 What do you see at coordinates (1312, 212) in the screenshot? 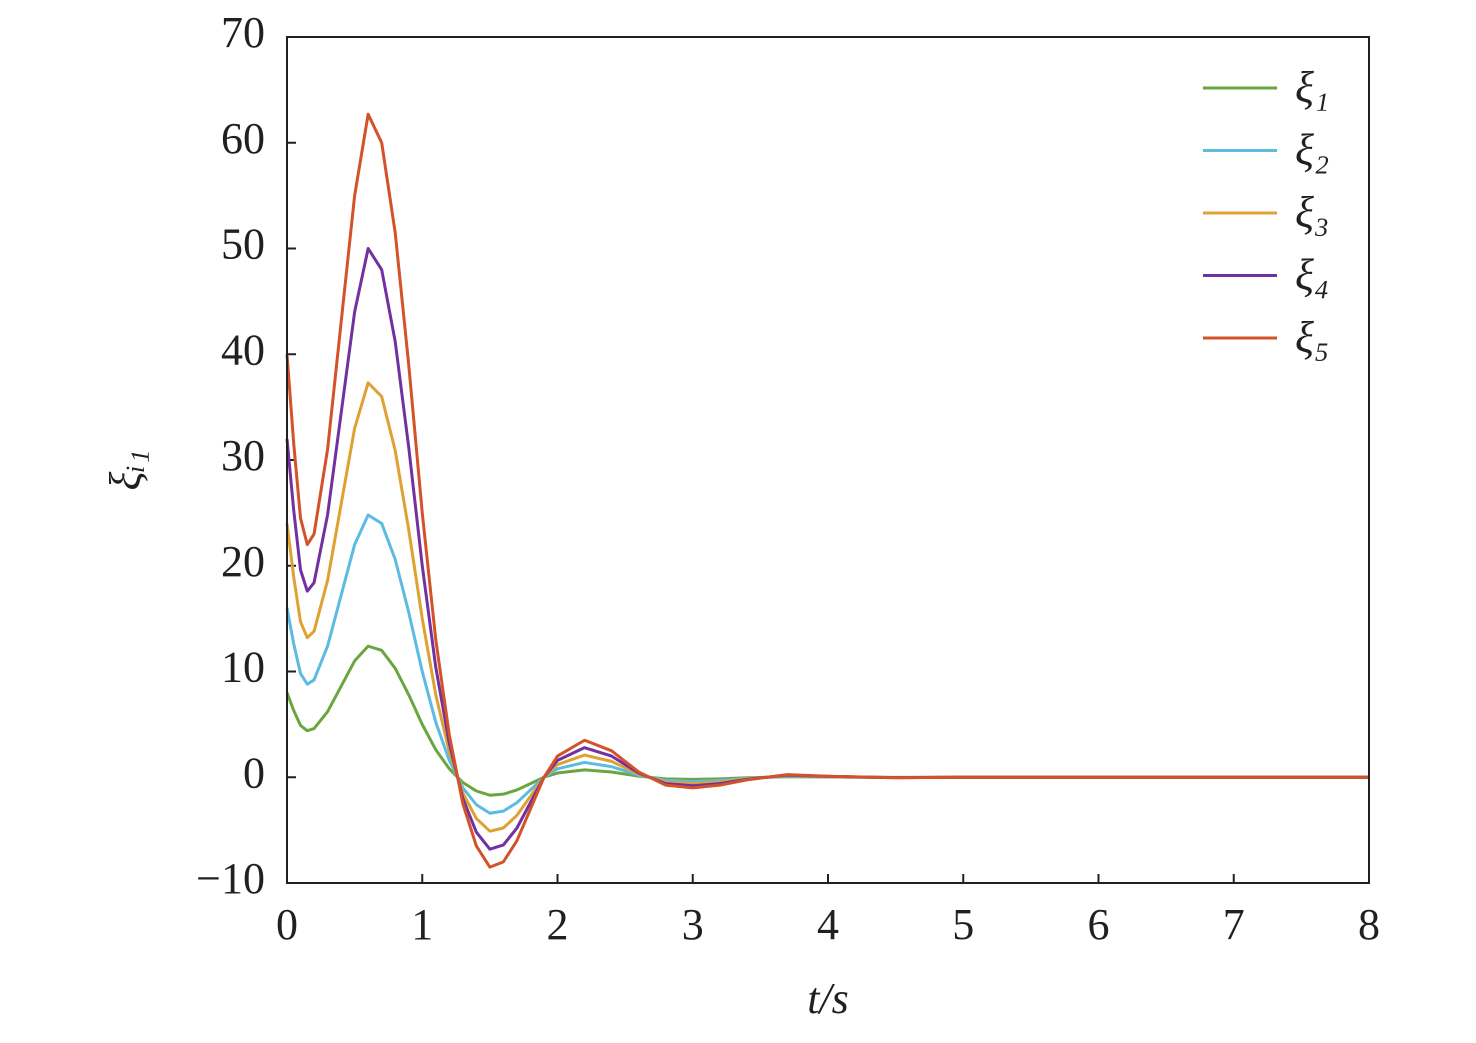
I see `legend-label: ξ₃` at bounding box center [1312, 212].